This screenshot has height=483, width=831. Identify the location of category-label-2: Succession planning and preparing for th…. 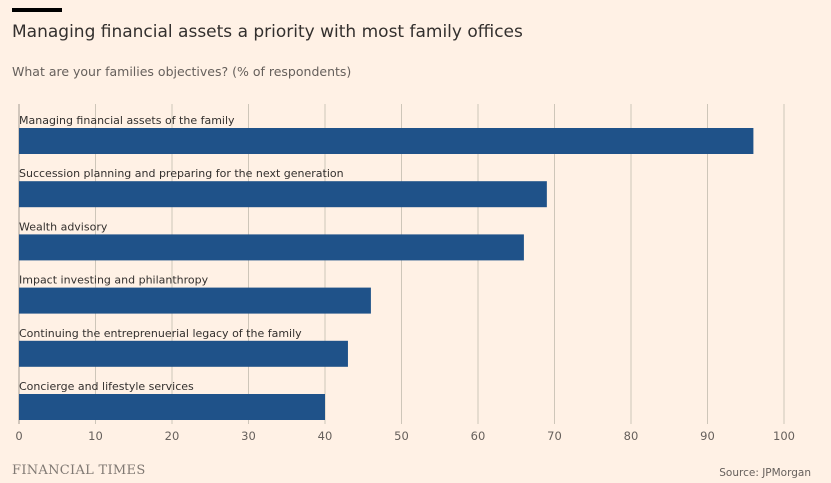
(181, 173).